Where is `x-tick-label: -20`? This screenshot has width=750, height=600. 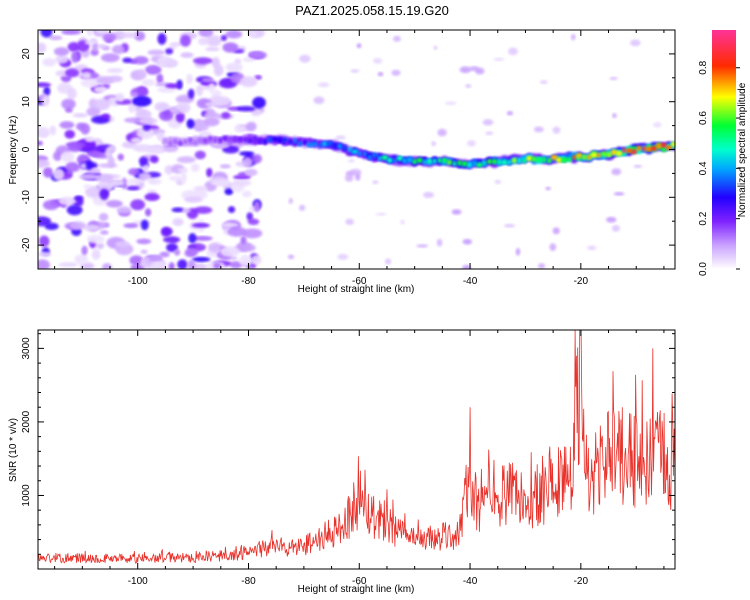
x-tick-label: -20 is located at coordinates (581, 581).